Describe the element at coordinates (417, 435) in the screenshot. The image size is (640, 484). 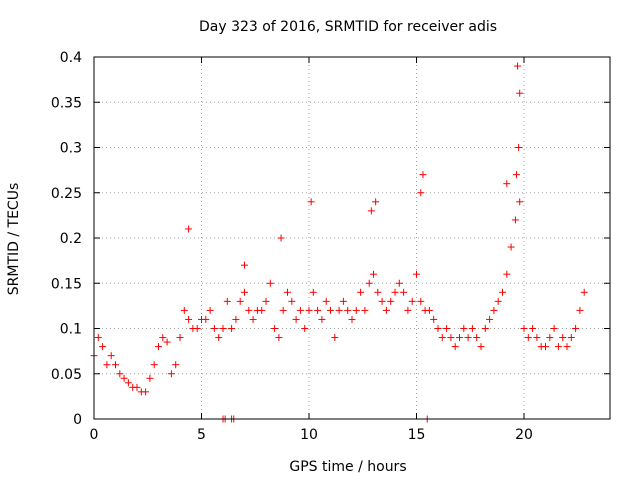
I see `x-tick-label: 15` at that location.